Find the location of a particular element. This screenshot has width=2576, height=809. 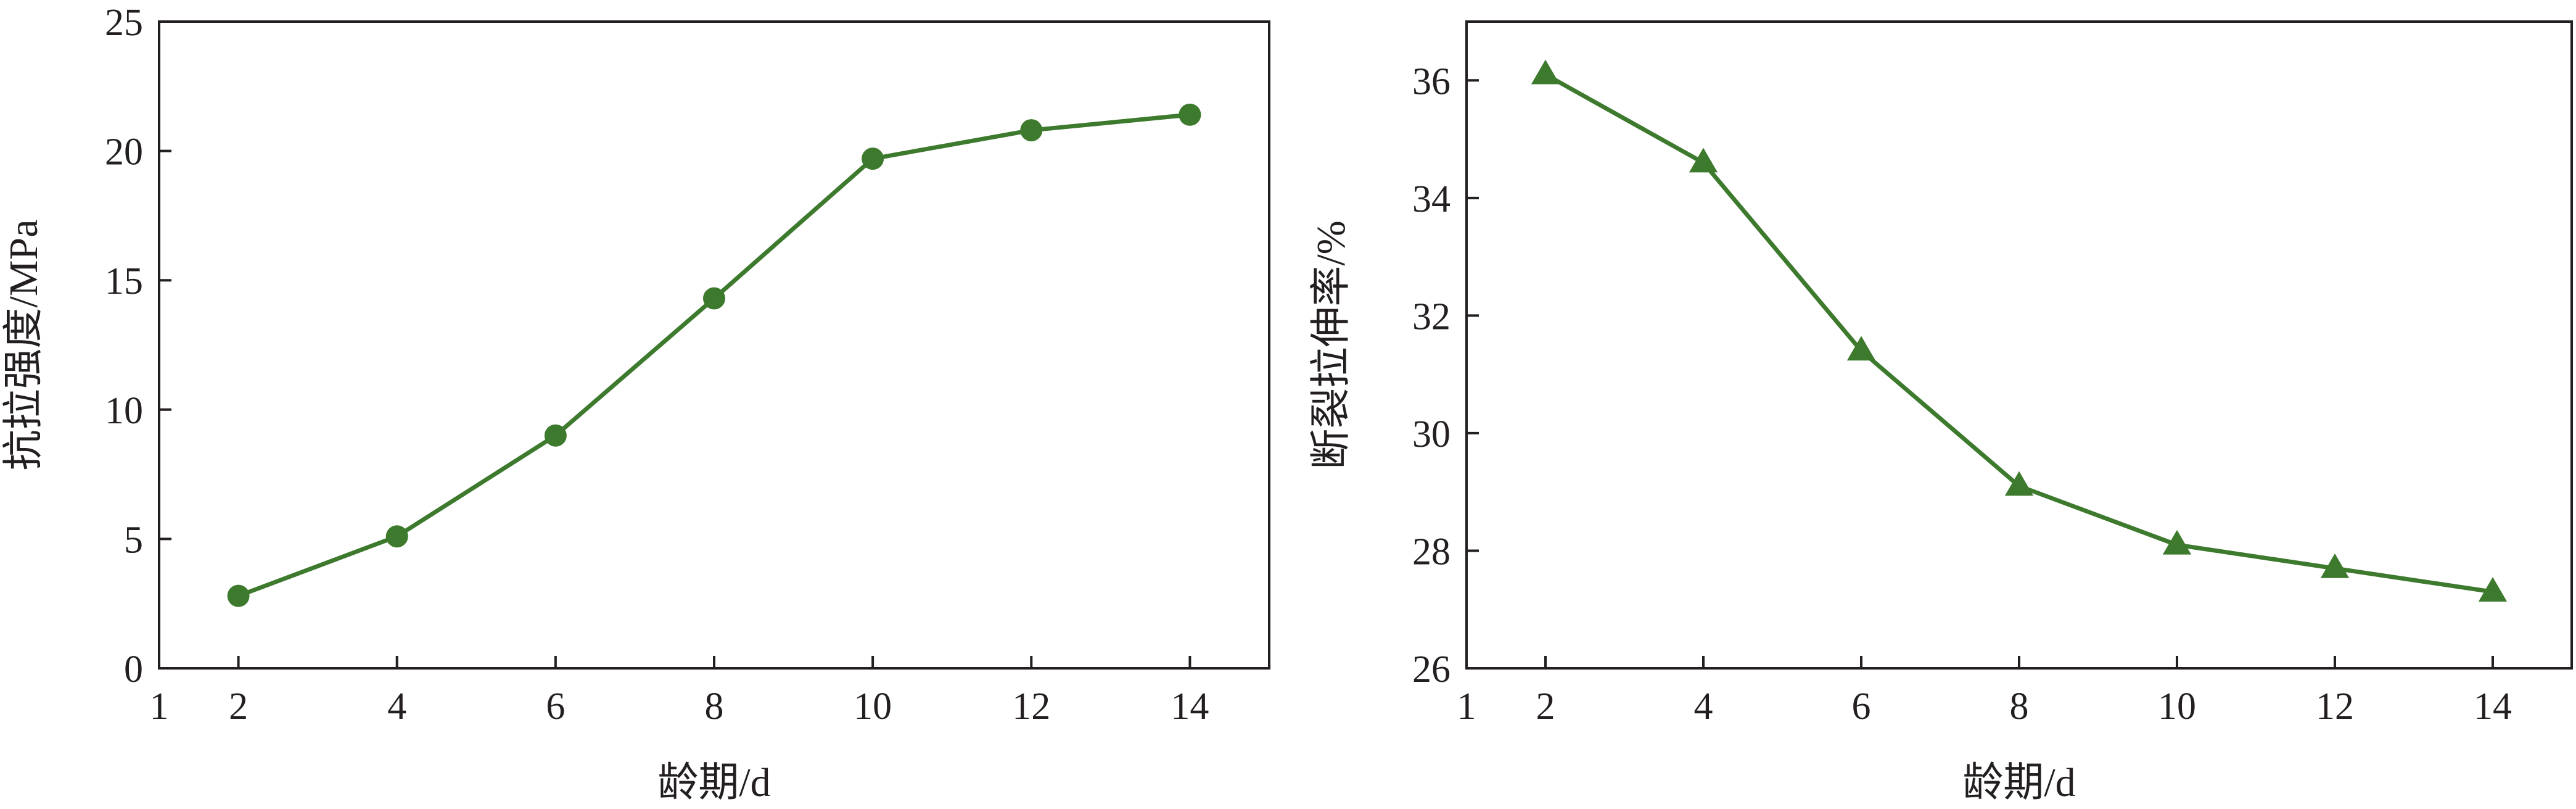

right-x-tick-label: 6 is located at coordinates (1861, 707).